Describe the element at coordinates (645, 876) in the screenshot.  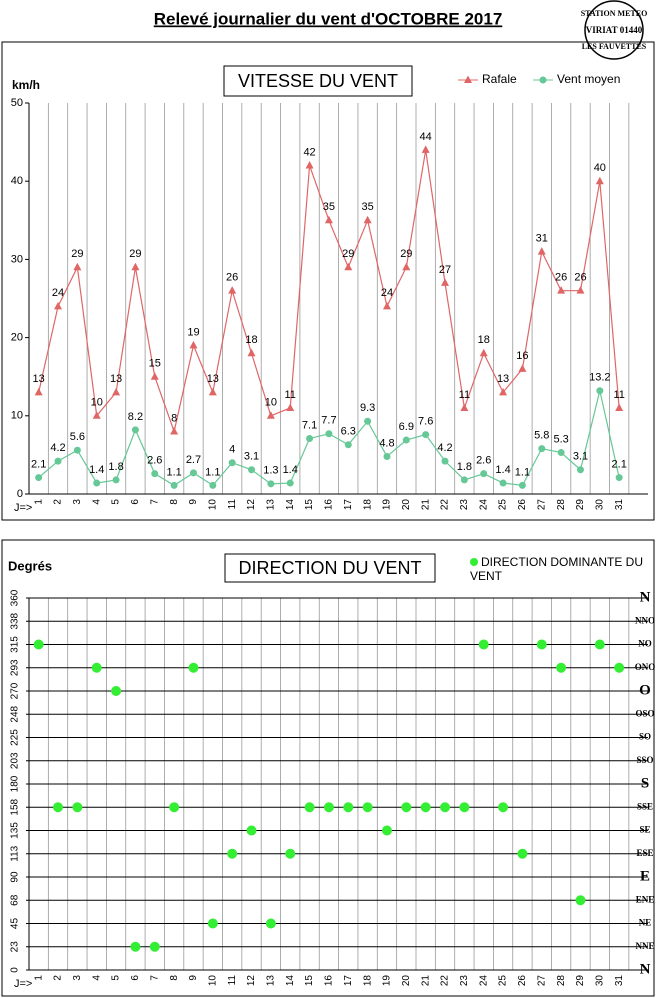
I see `direction-label: E` at that location.